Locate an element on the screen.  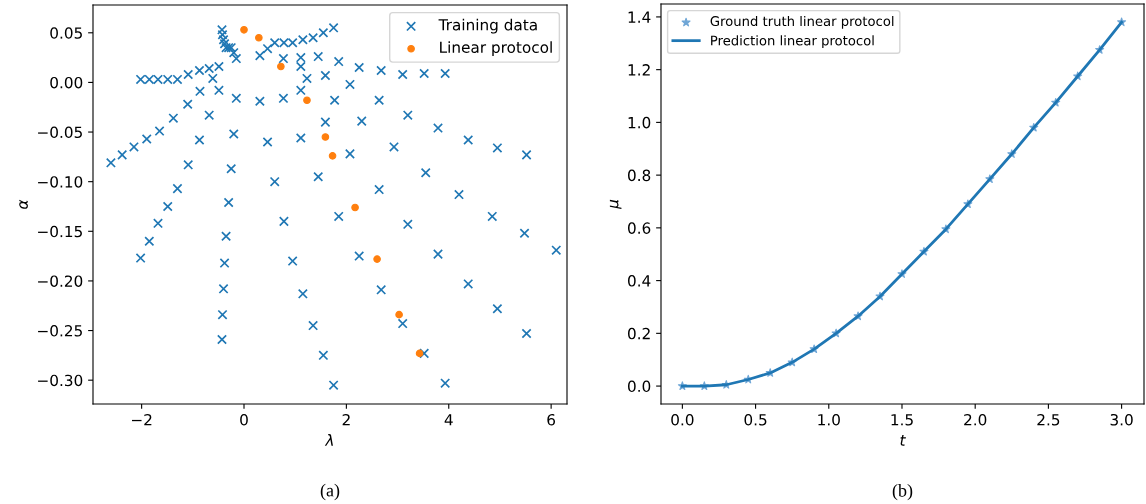
x-tick-label: 1.0 is located at coordinates (829, 419).